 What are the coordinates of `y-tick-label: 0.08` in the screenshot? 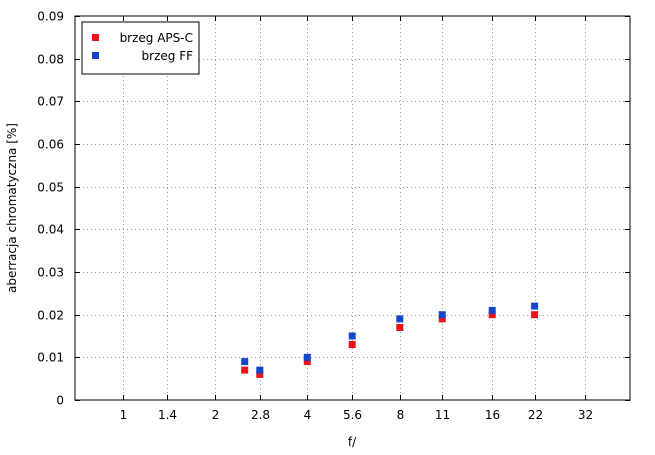 It's located at (50, 60).